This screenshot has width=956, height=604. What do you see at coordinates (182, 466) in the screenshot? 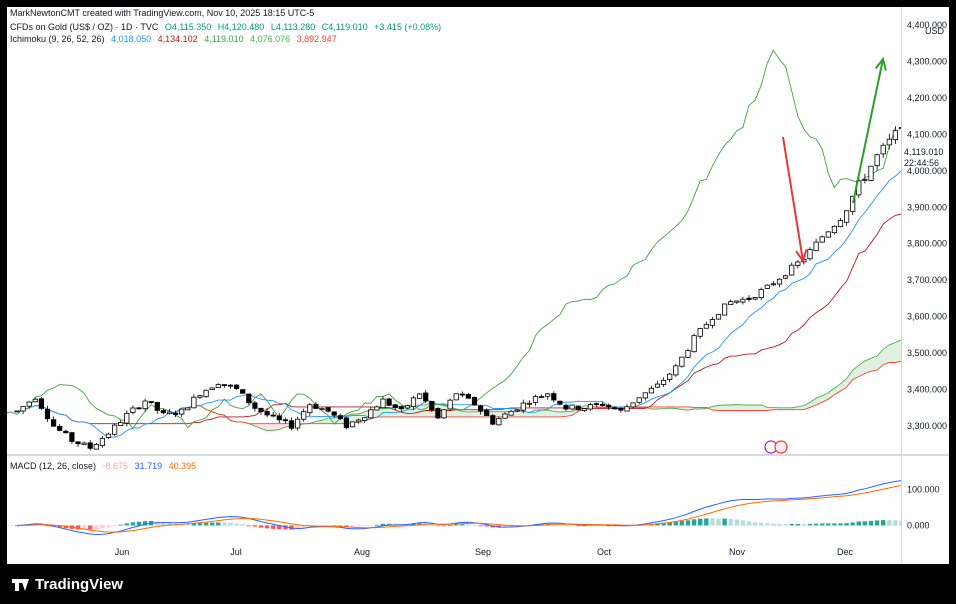
I see `macd-signal-value: 40.395` at bounding box center [182, 466].